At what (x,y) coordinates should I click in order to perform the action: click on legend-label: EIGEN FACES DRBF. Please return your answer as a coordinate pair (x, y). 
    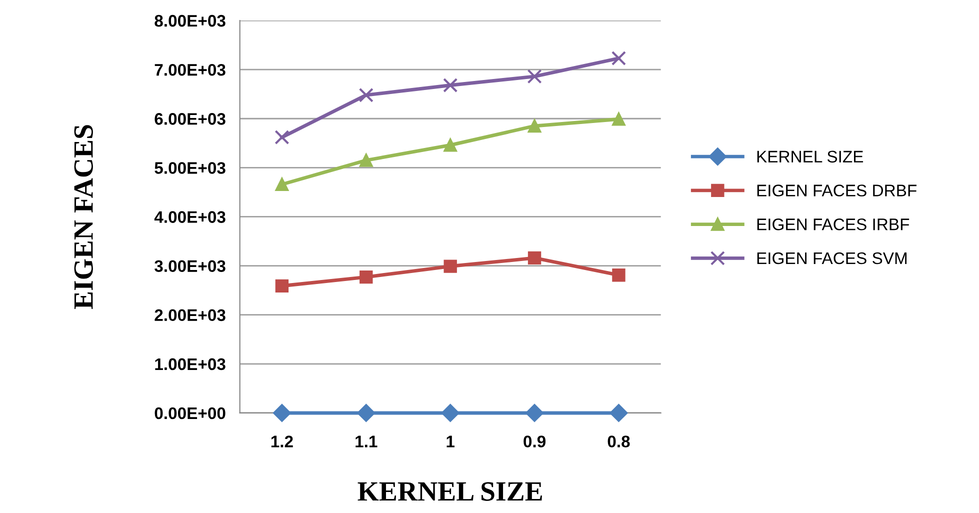
    Looking at the image, I should click on (836, 190).